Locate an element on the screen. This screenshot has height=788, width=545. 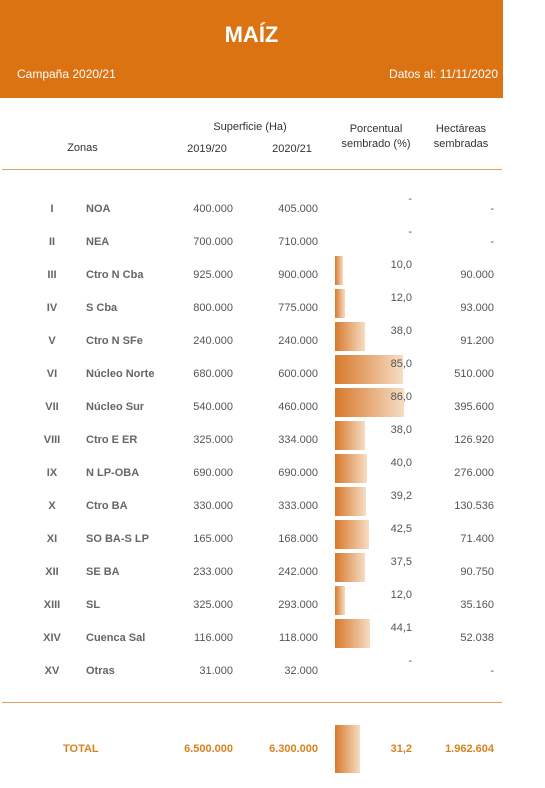
superficie-2020-21: 405.000 is located at coordinates (298, 209).